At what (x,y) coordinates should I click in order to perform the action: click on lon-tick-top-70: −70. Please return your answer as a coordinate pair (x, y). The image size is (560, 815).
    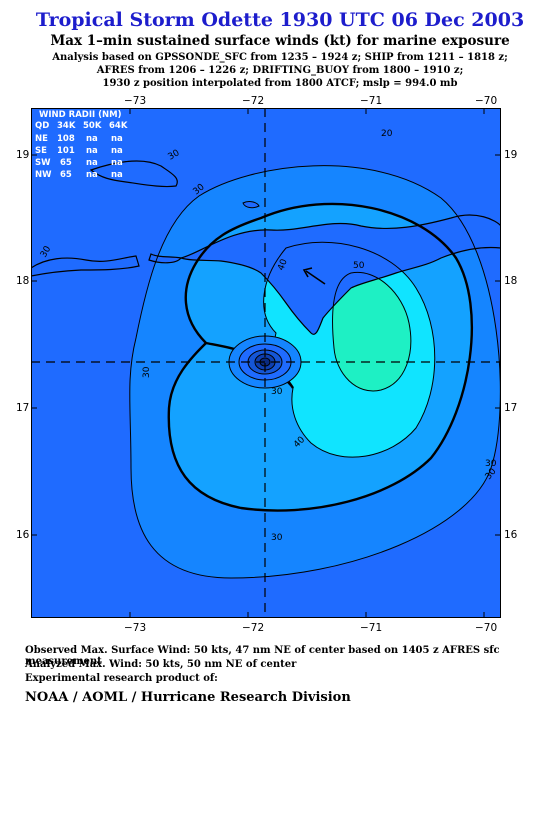
    Looking at the image, I should click on (486, 101).